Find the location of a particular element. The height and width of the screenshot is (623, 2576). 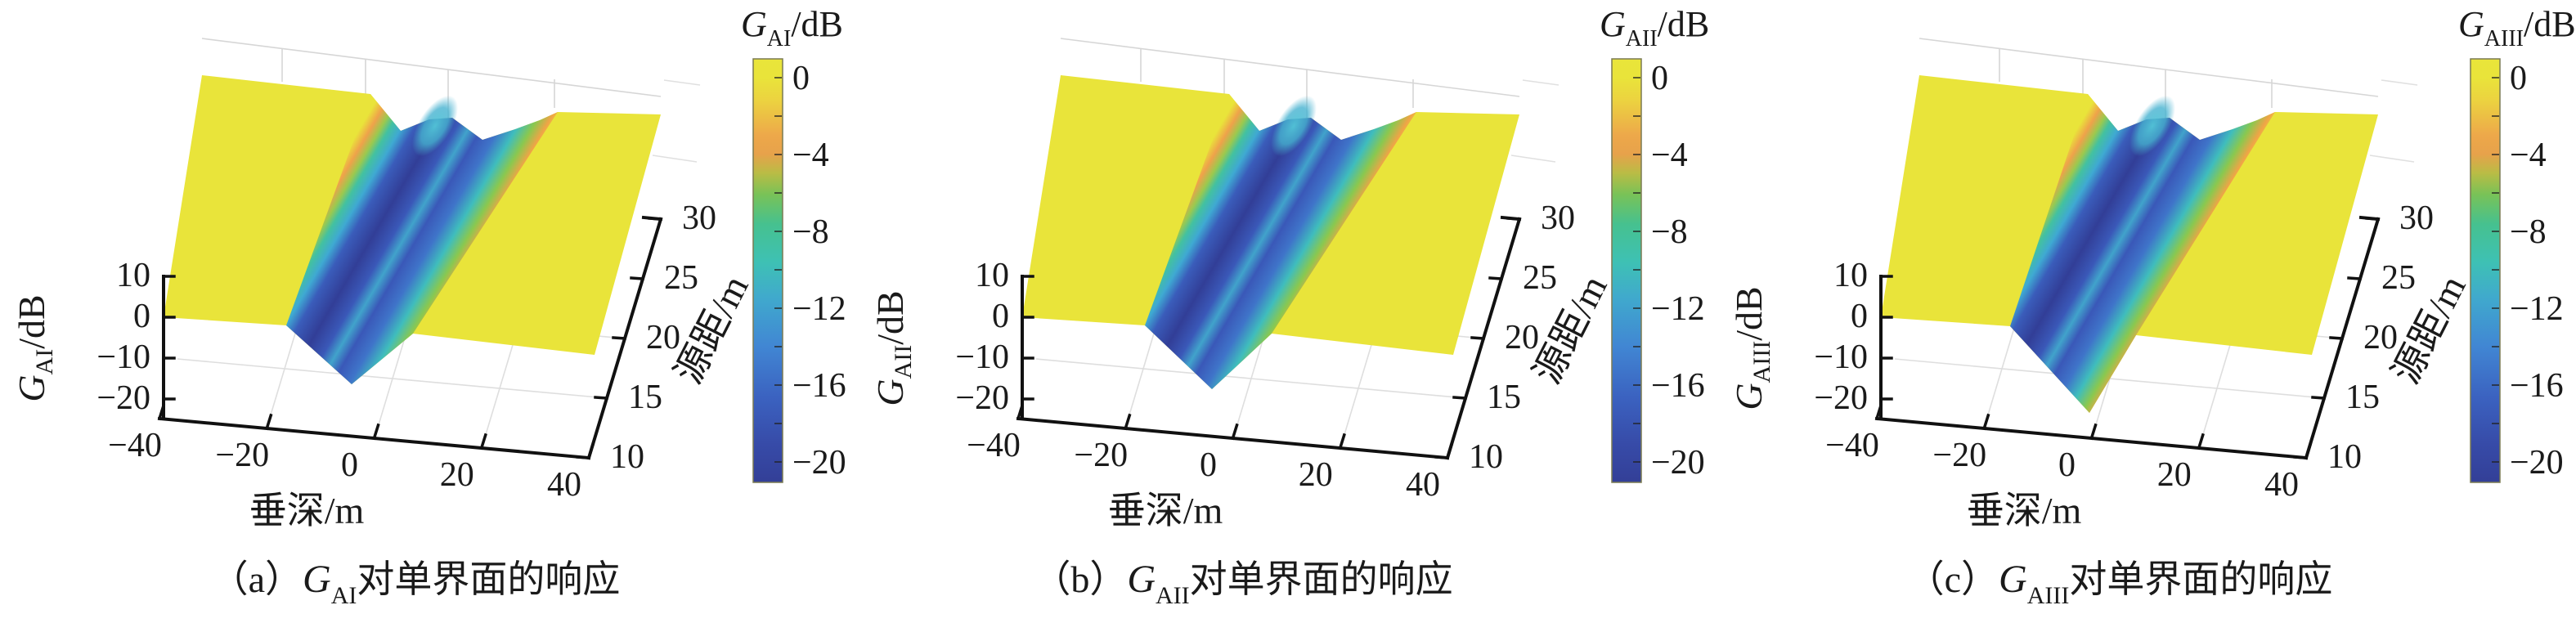

colorbar-title: GAI/dB is located at coordinates (792, 28).